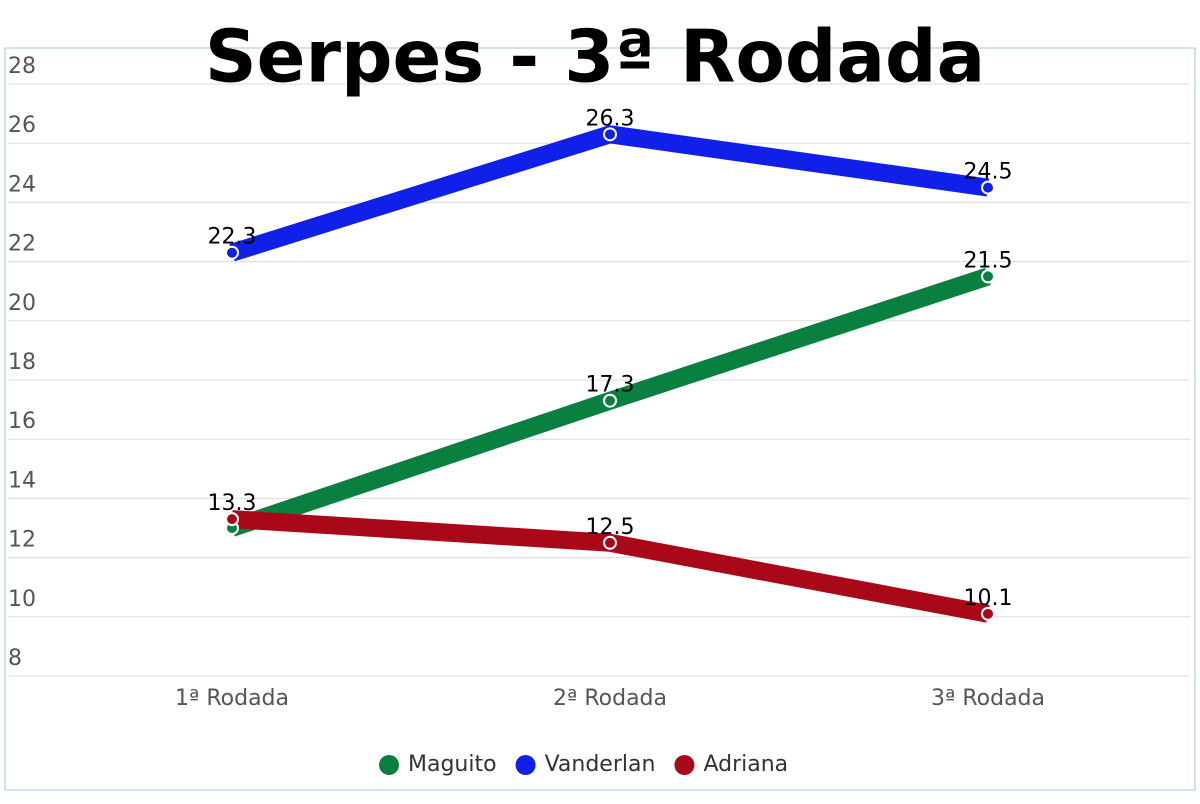 The width and height of the screenshot is (1200, 804). I want to click on x-tick-label: 2ª Rodada, so click(610, 698).